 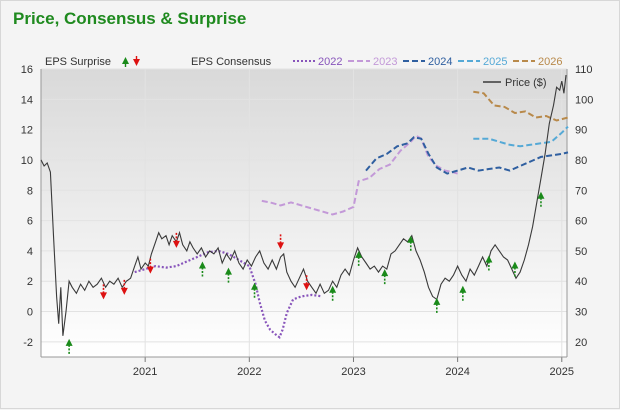 I want to click on legend-down-arrow-icon, so click(x=136, y=62).